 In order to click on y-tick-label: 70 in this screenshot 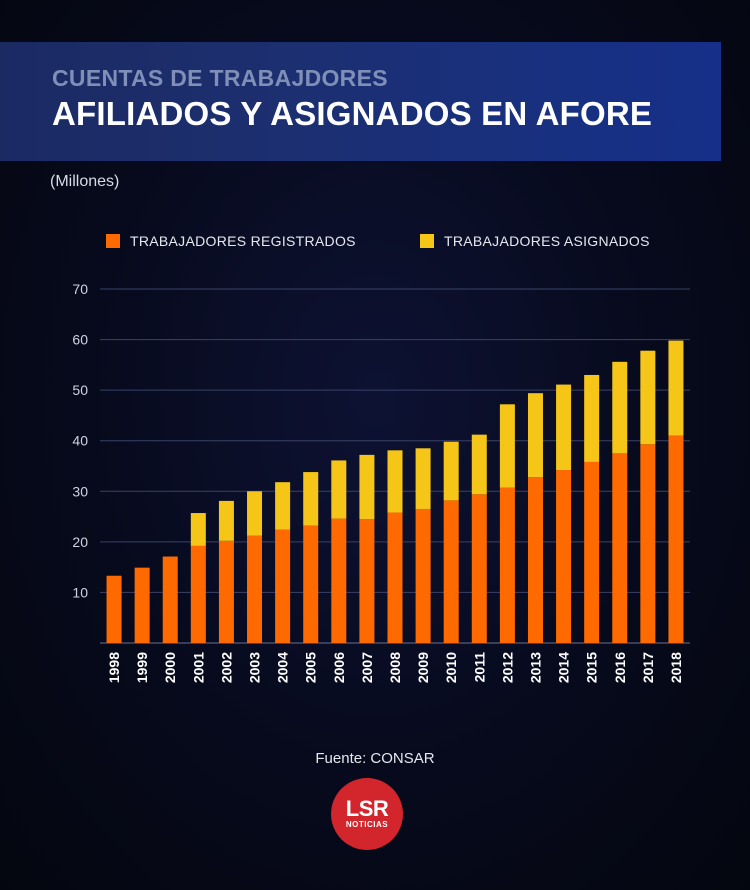, I will do `click(80, 289)`.